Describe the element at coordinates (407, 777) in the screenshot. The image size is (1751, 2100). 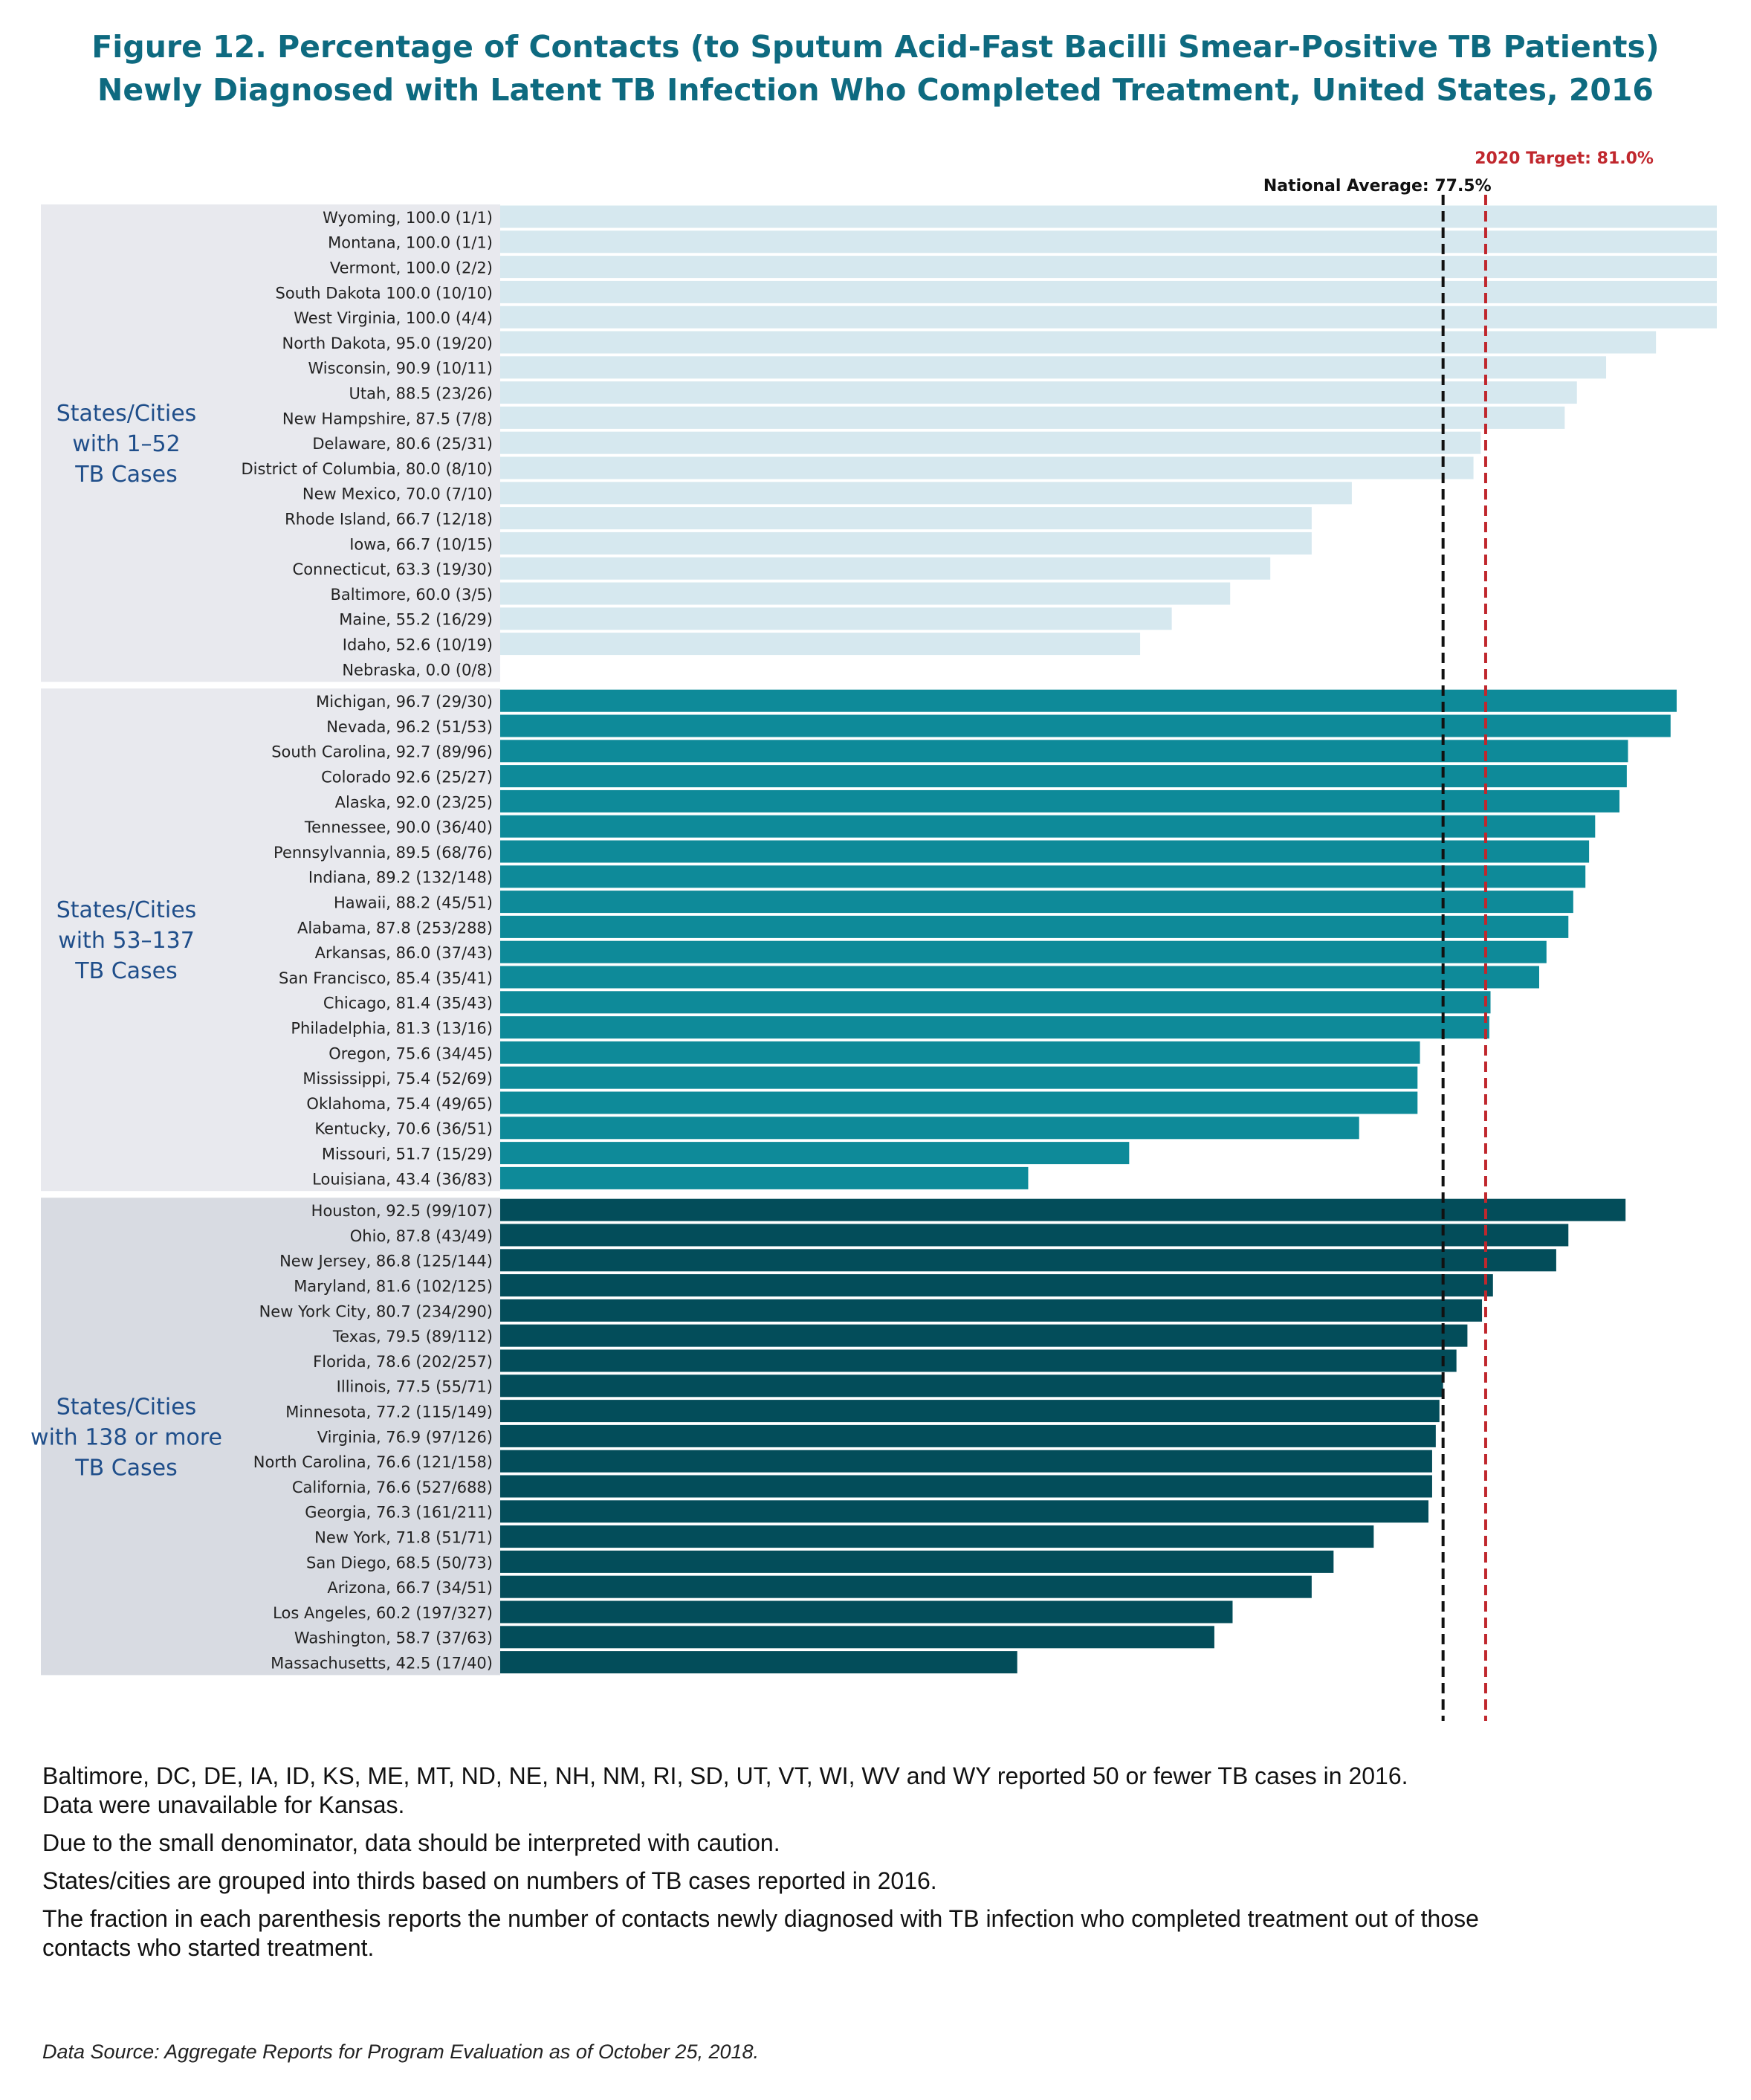
I see `bar-label: Colorado 92.6 (25/27)` at that location.